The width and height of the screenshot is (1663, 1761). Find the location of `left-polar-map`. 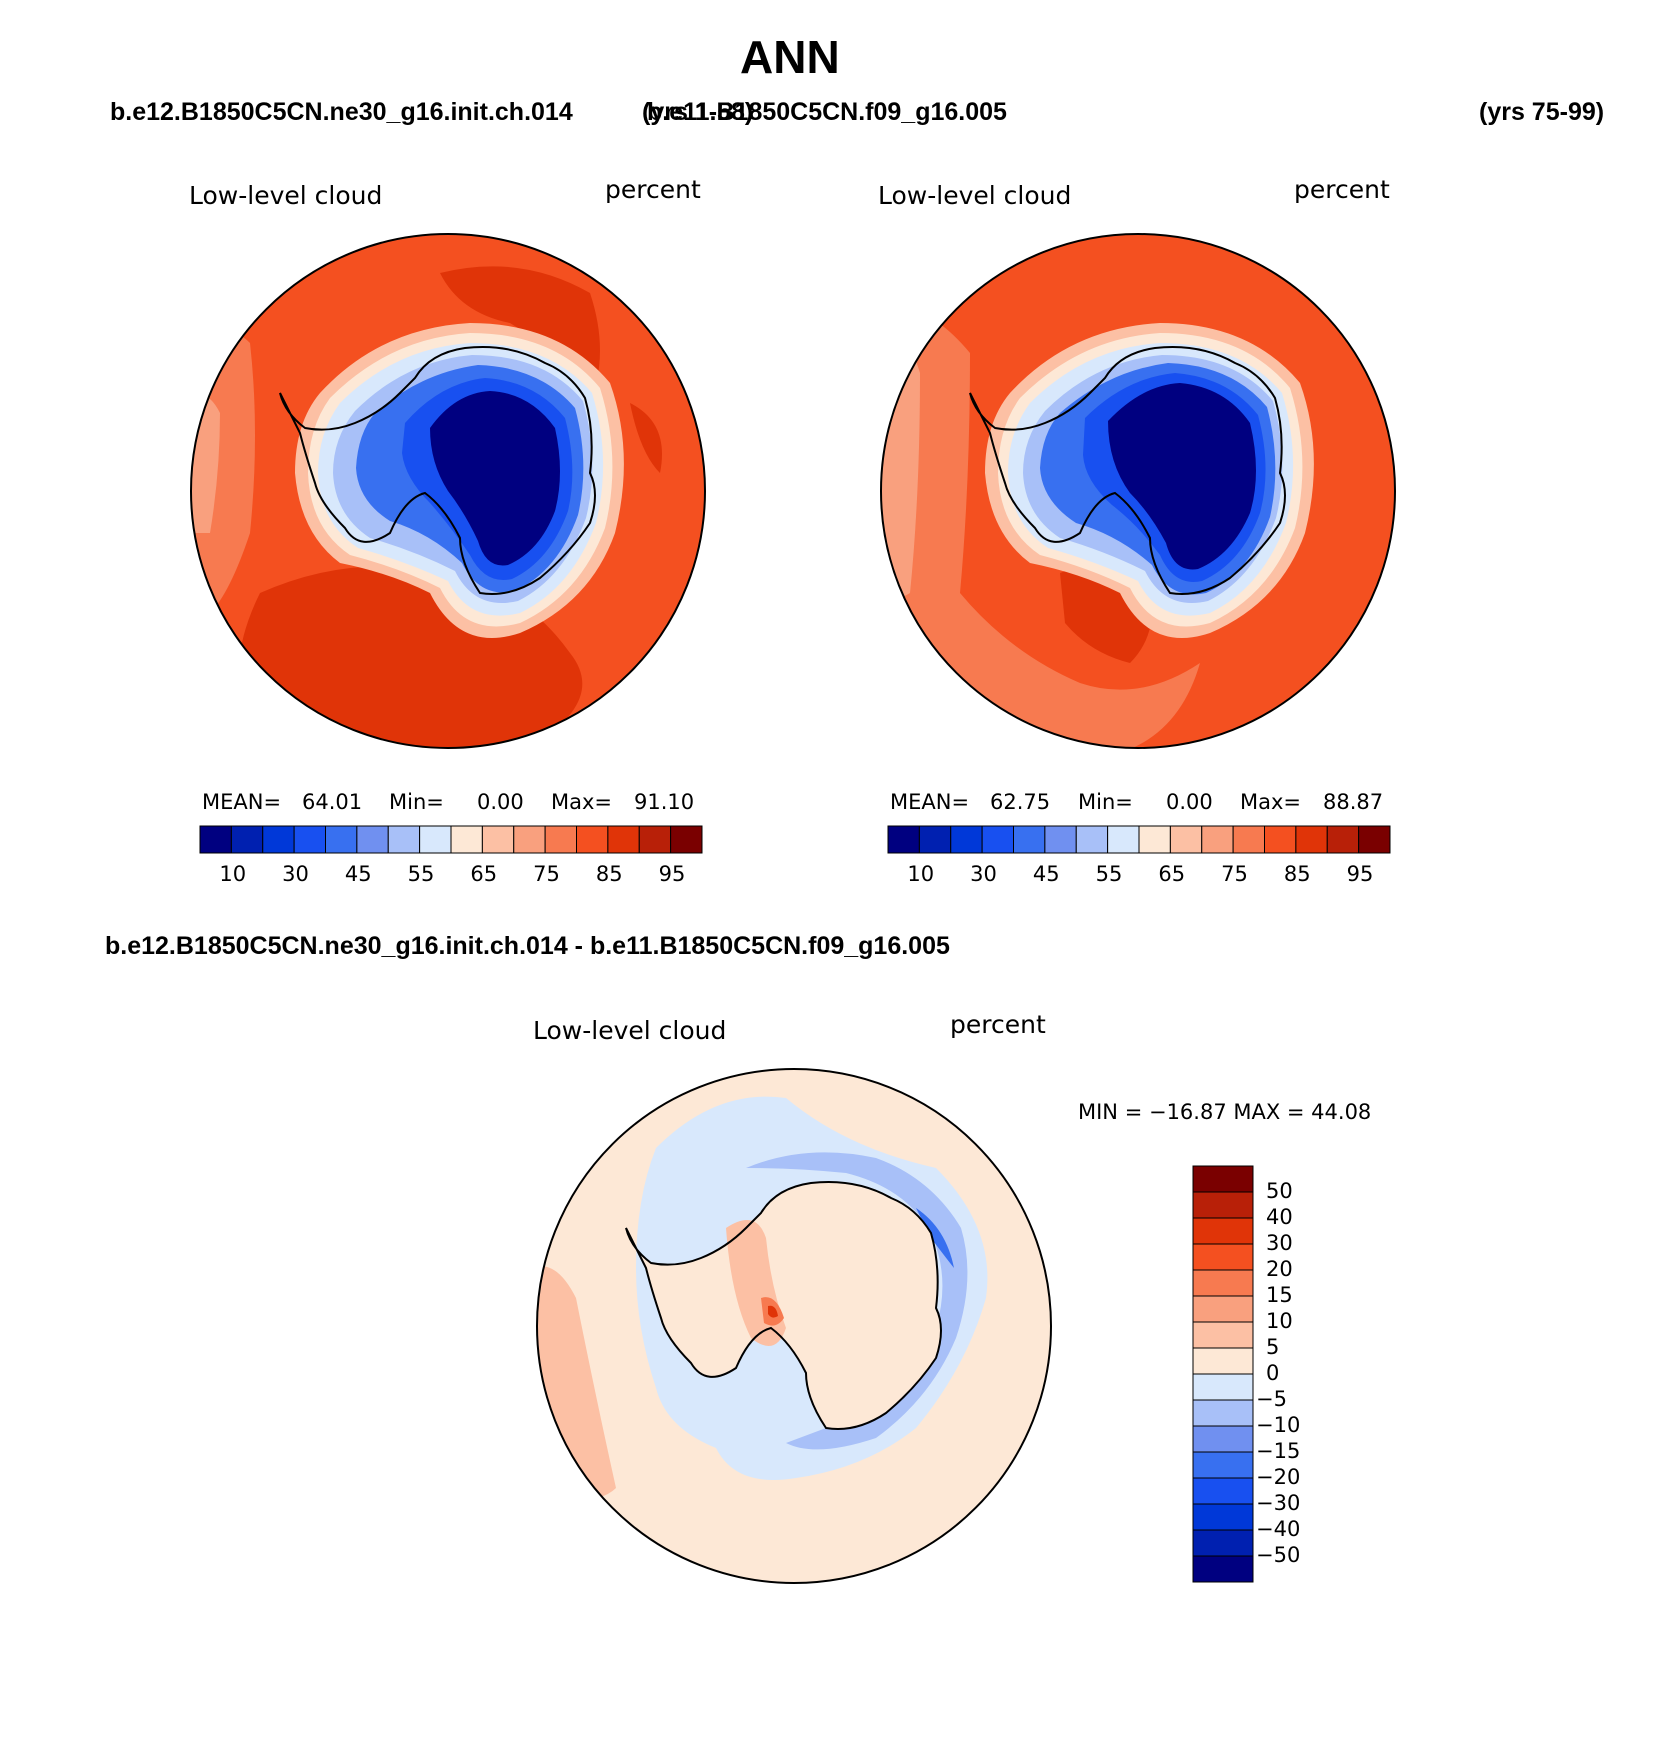

left-polar-map is located at coordinates (448, 491).